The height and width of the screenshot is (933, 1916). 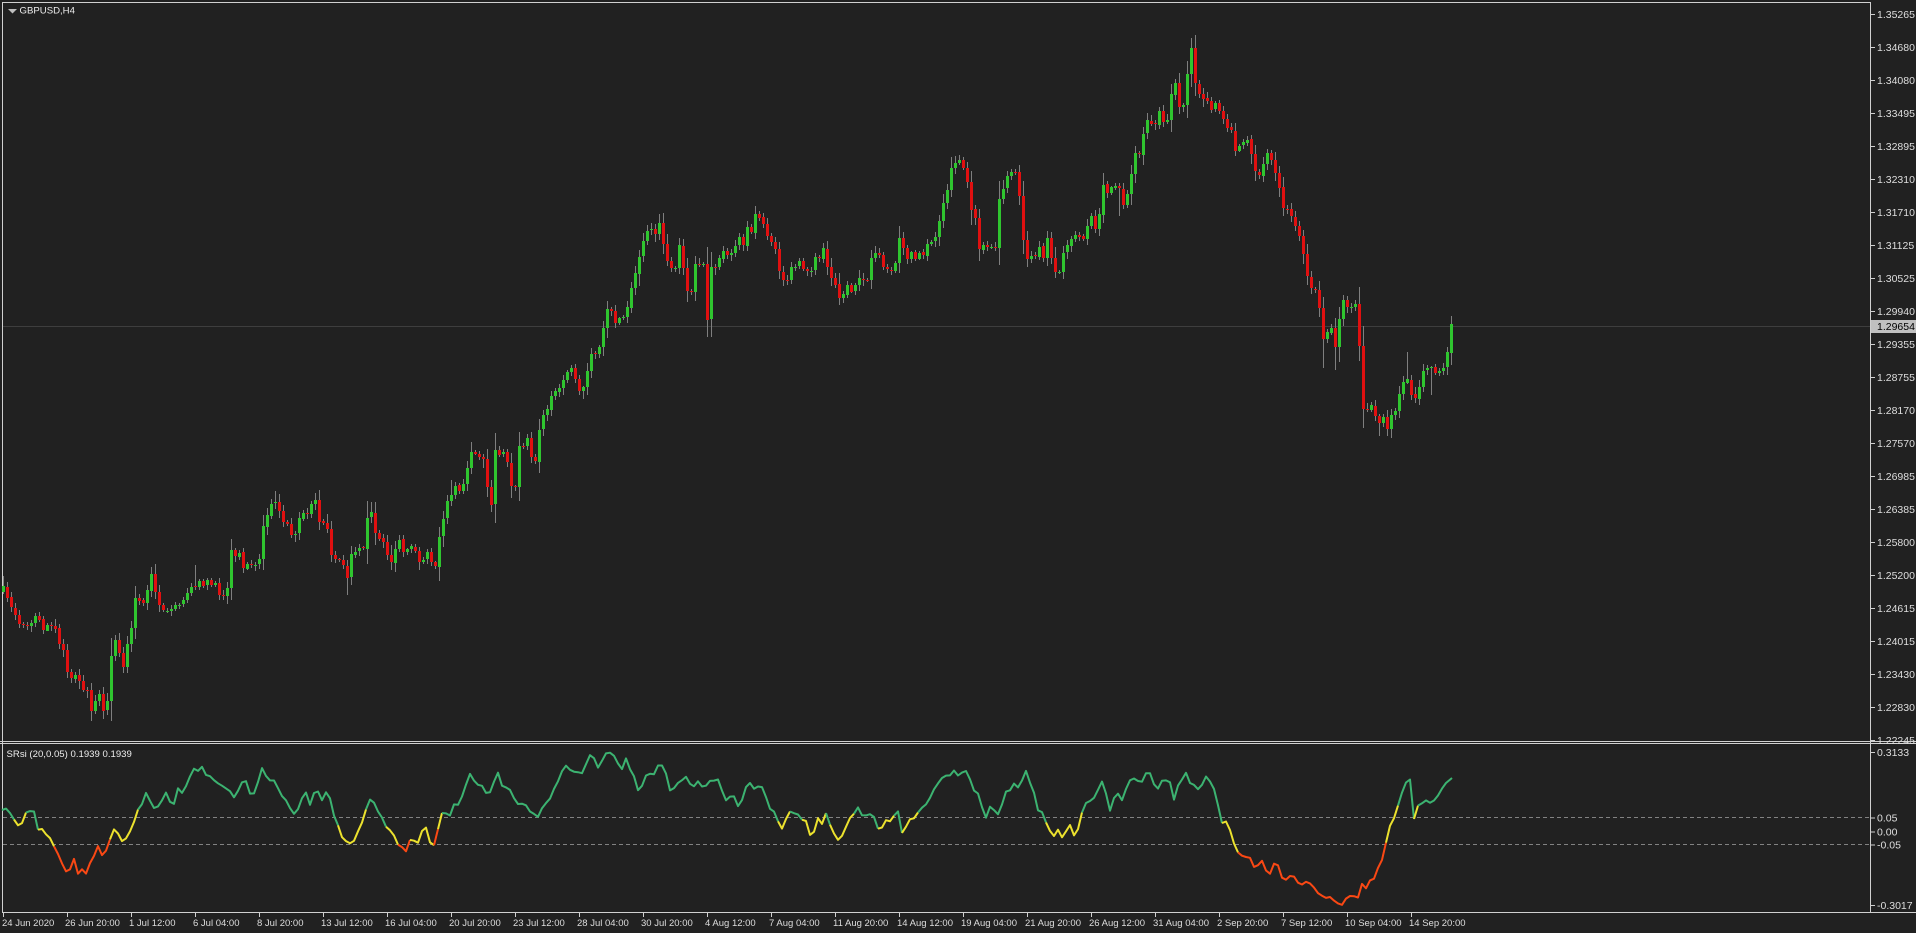 I want to click on svg-text: 14 Aug 12:00, so click(x=925, y=923).